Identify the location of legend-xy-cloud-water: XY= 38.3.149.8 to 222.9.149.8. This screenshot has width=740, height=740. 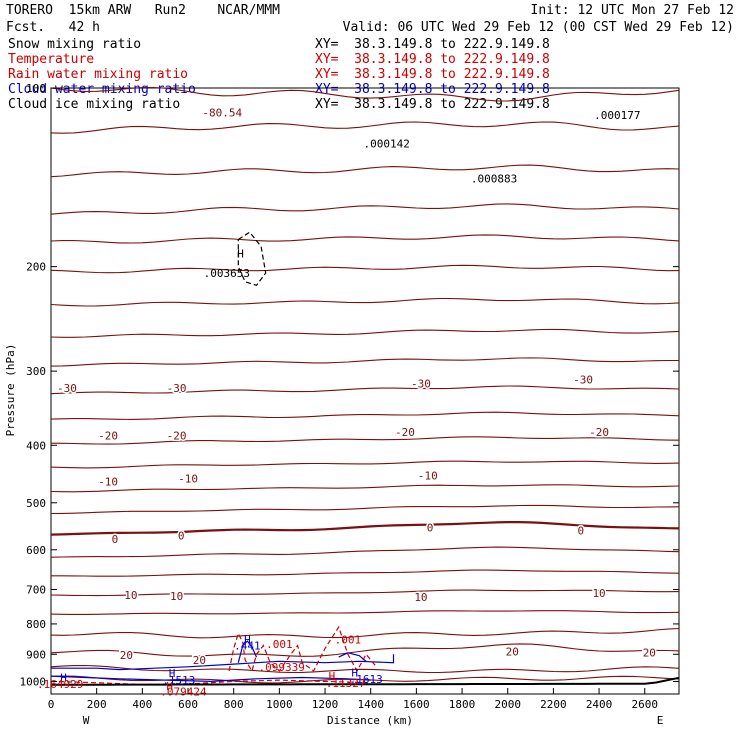
(432, 89).